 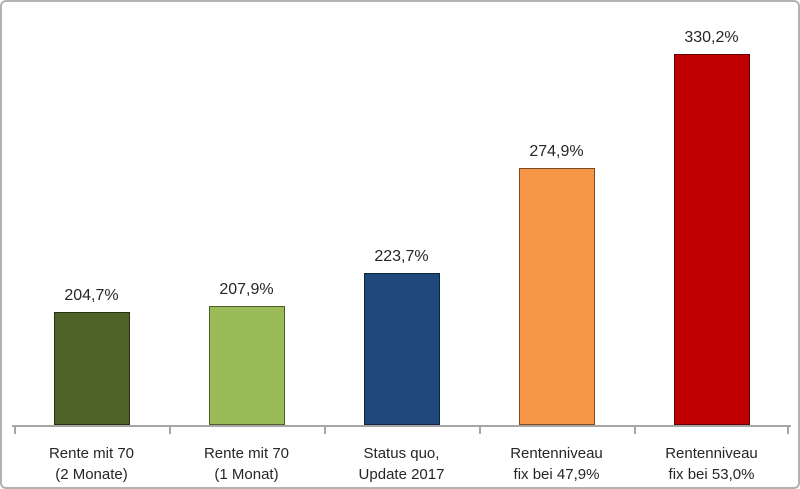 I want to click on category-label: Status quo, Update 2017, so click(x=401, y=464).